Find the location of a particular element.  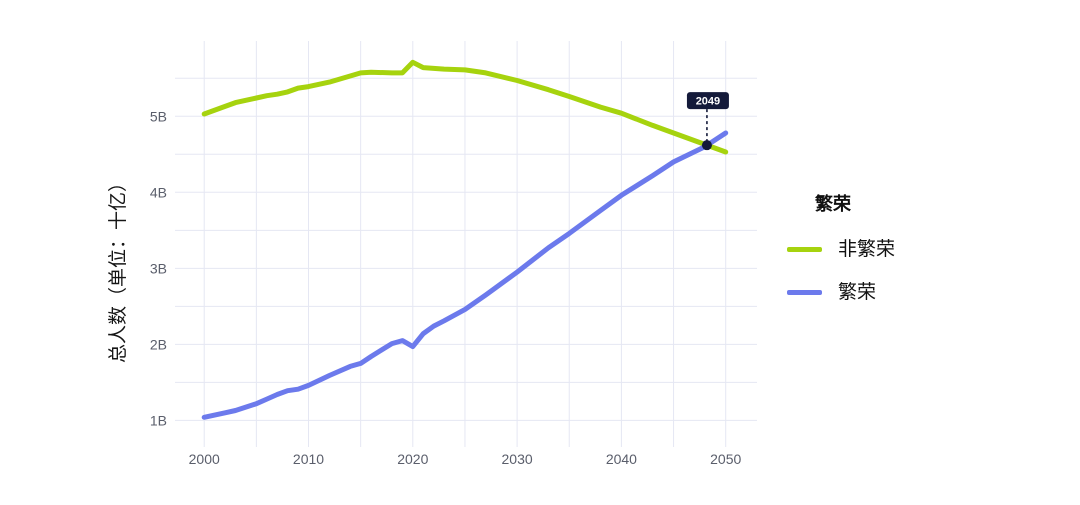

x-tick-label: 2050 is located at coordinates (725, 459).